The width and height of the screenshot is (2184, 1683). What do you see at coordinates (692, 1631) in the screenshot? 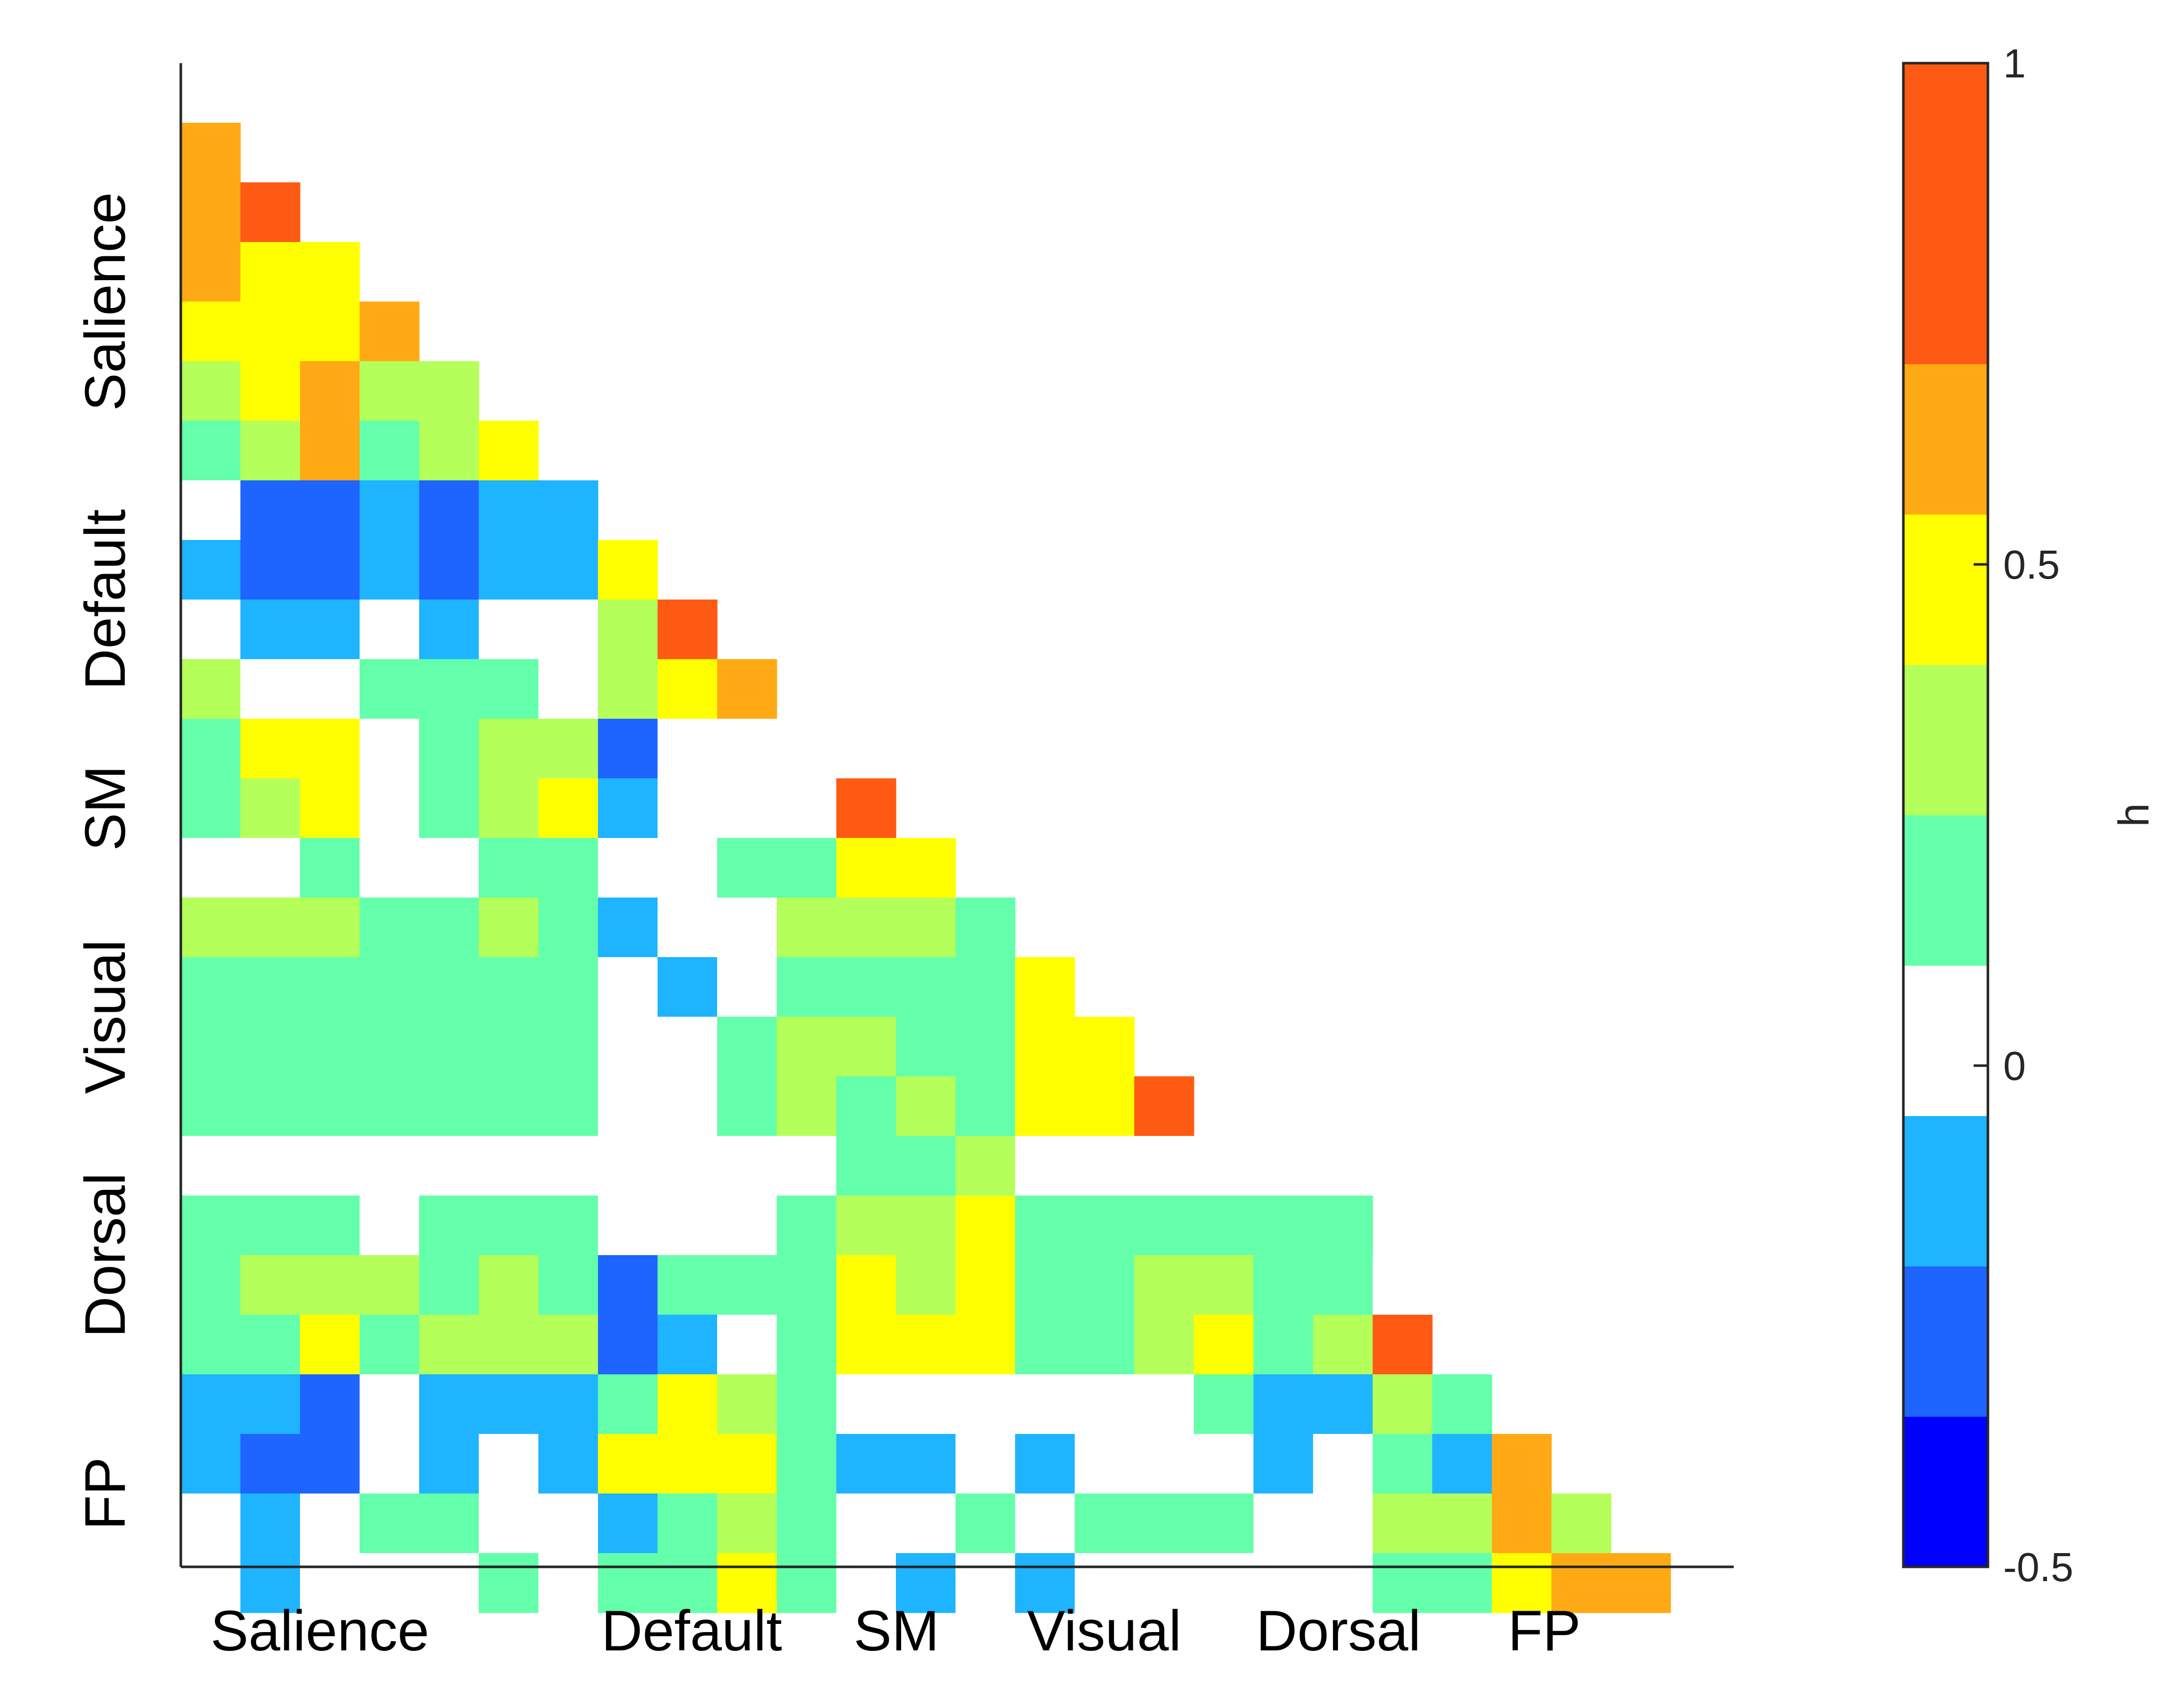
I see `col-group-label: Default` at bounding box center [692, 1631].